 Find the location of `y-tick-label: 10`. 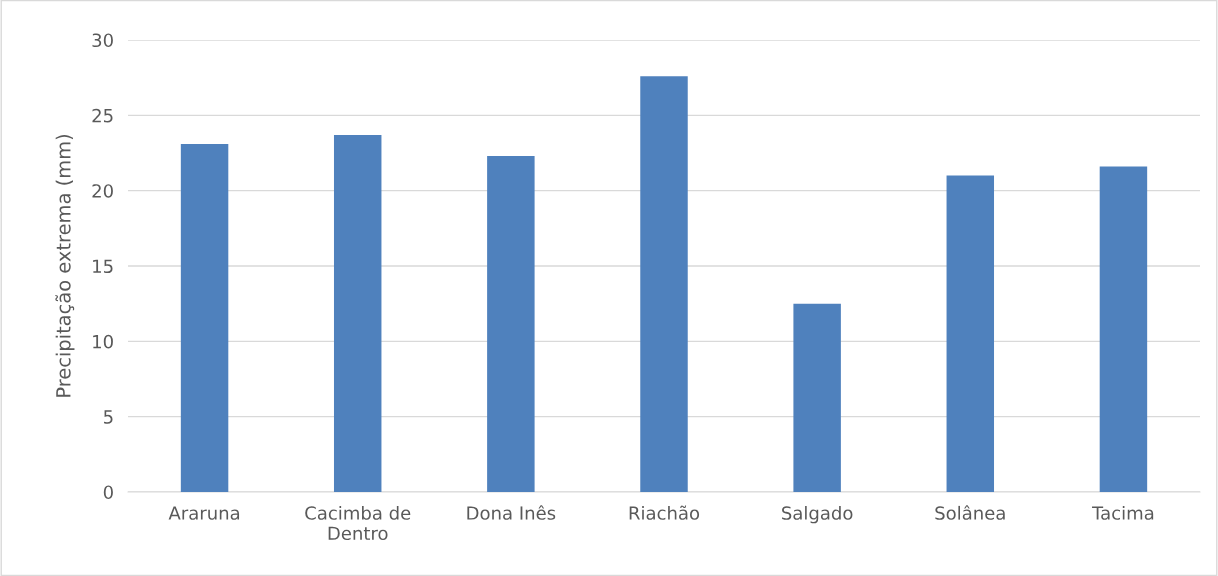

y-tick-label: 10 is located at coordinates (103, 341).